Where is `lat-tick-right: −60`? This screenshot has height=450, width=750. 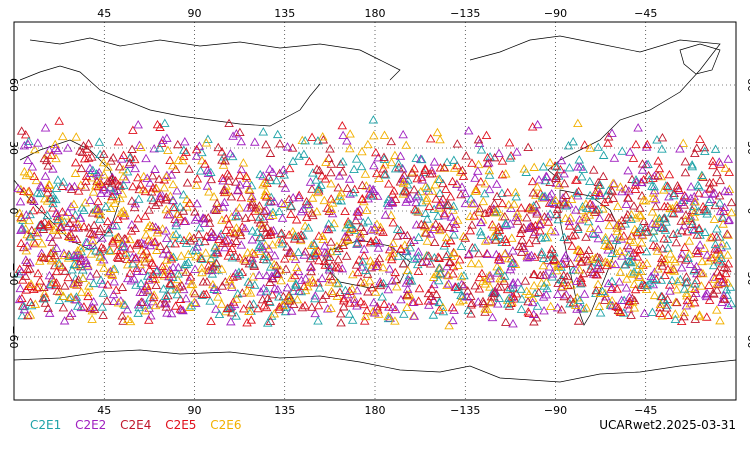 lat-tick-right: −60 is located at coordinates (747, 336).